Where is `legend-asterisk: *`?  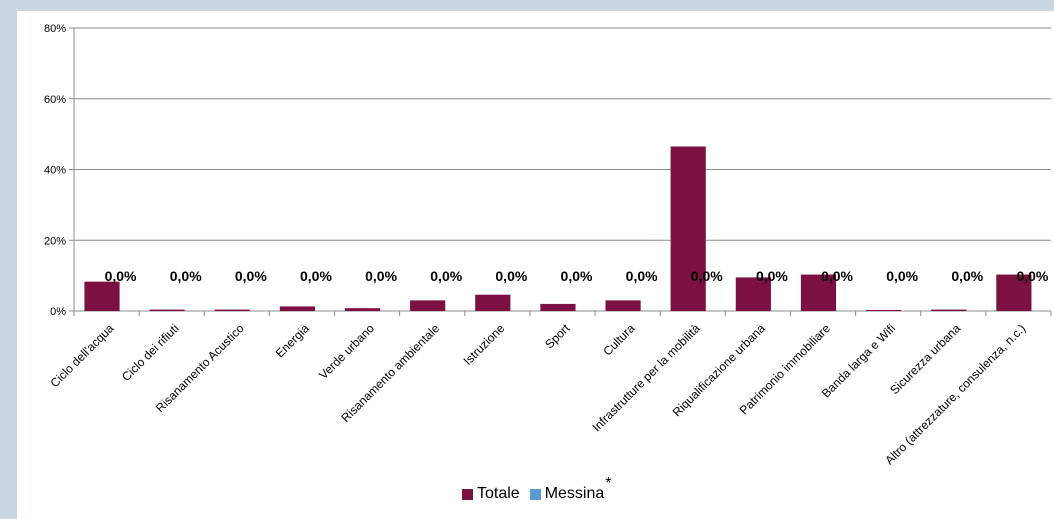 legend-asterisk: * is located at coordinates (608, 483).